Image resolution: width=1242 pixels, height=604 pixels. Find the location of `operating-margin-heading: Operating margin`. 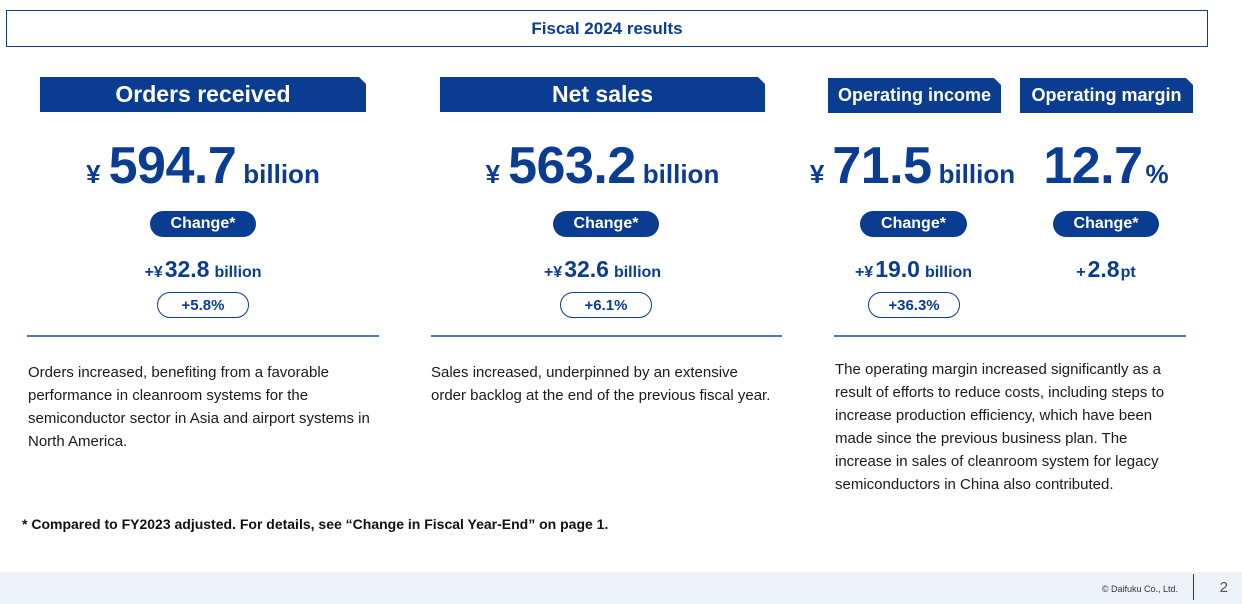

operating-margin-heading: Operating margin is located at coordinates (1106, 95).